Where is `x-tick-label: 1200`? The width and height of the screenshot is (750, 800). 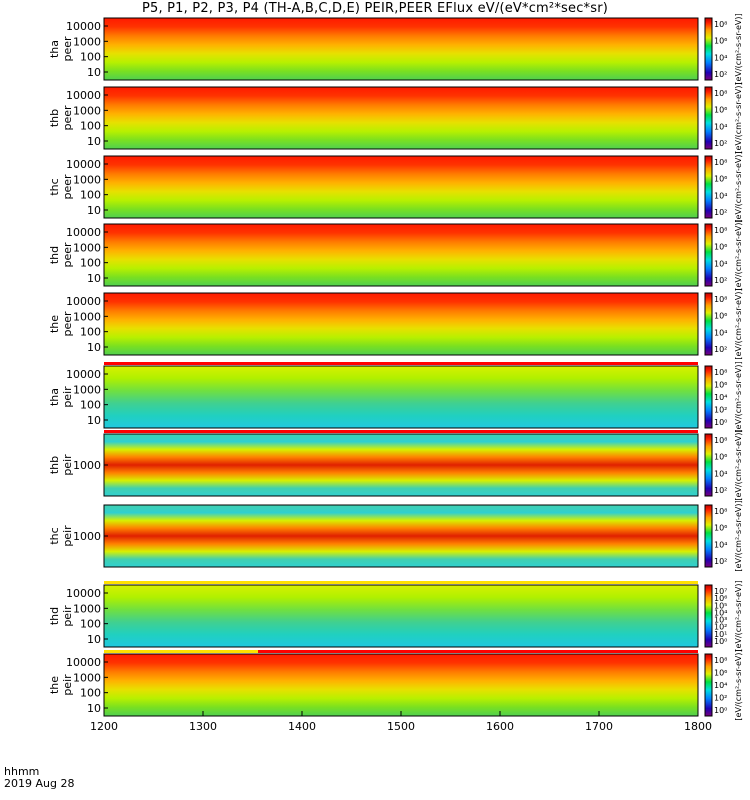 x-tick-label: 1200 is located at coordinates (104, 726).